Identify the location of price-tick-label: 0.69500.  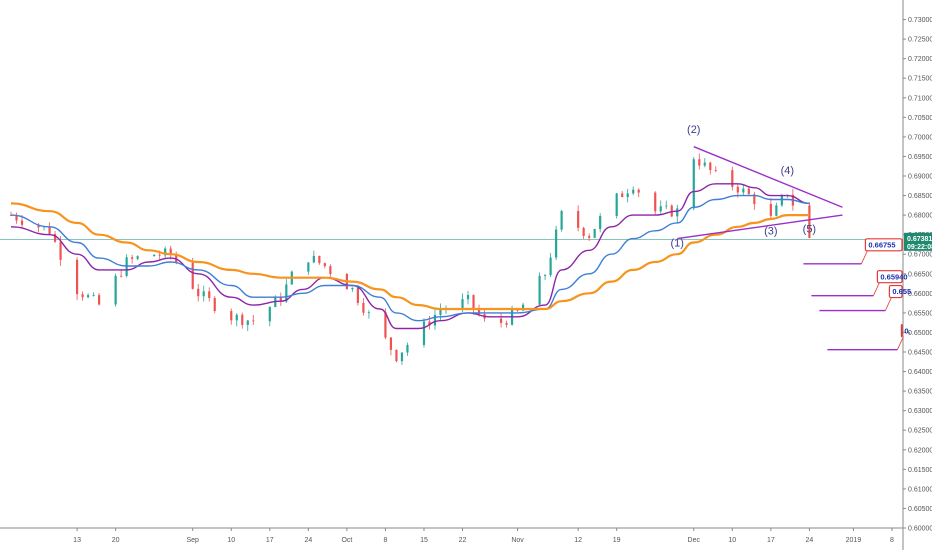
(920, 157).